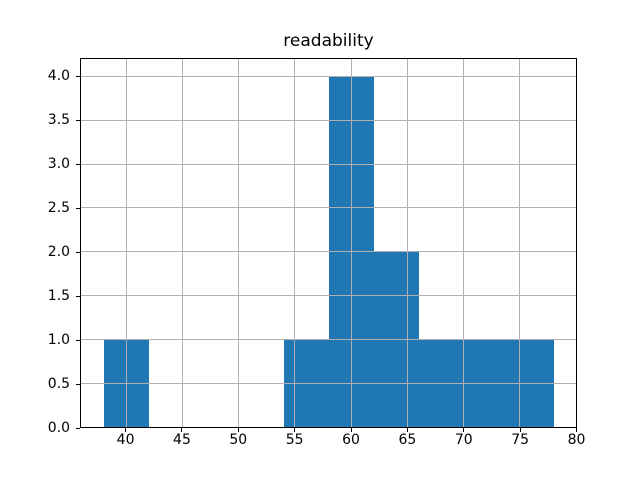  What do you see at coordinates (328, 41) in the screenshot?
I see `chart-title: readability` at bounding box center [328, 41].